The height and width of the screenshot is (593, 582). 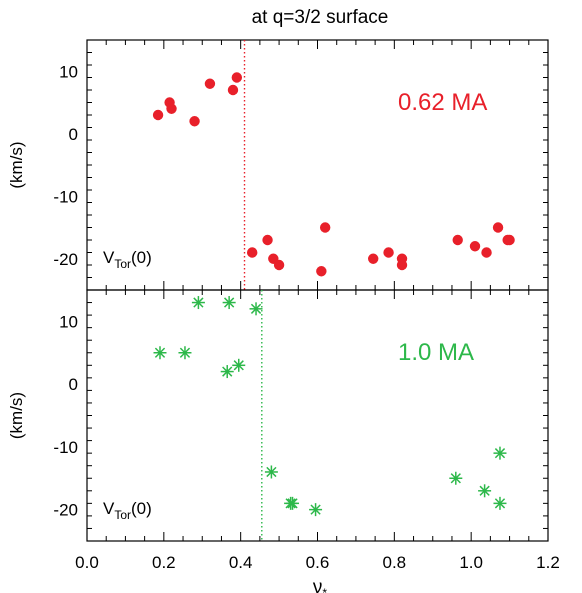 I want to click on x-tick-label: 0.6, so click(x=318, y=562).